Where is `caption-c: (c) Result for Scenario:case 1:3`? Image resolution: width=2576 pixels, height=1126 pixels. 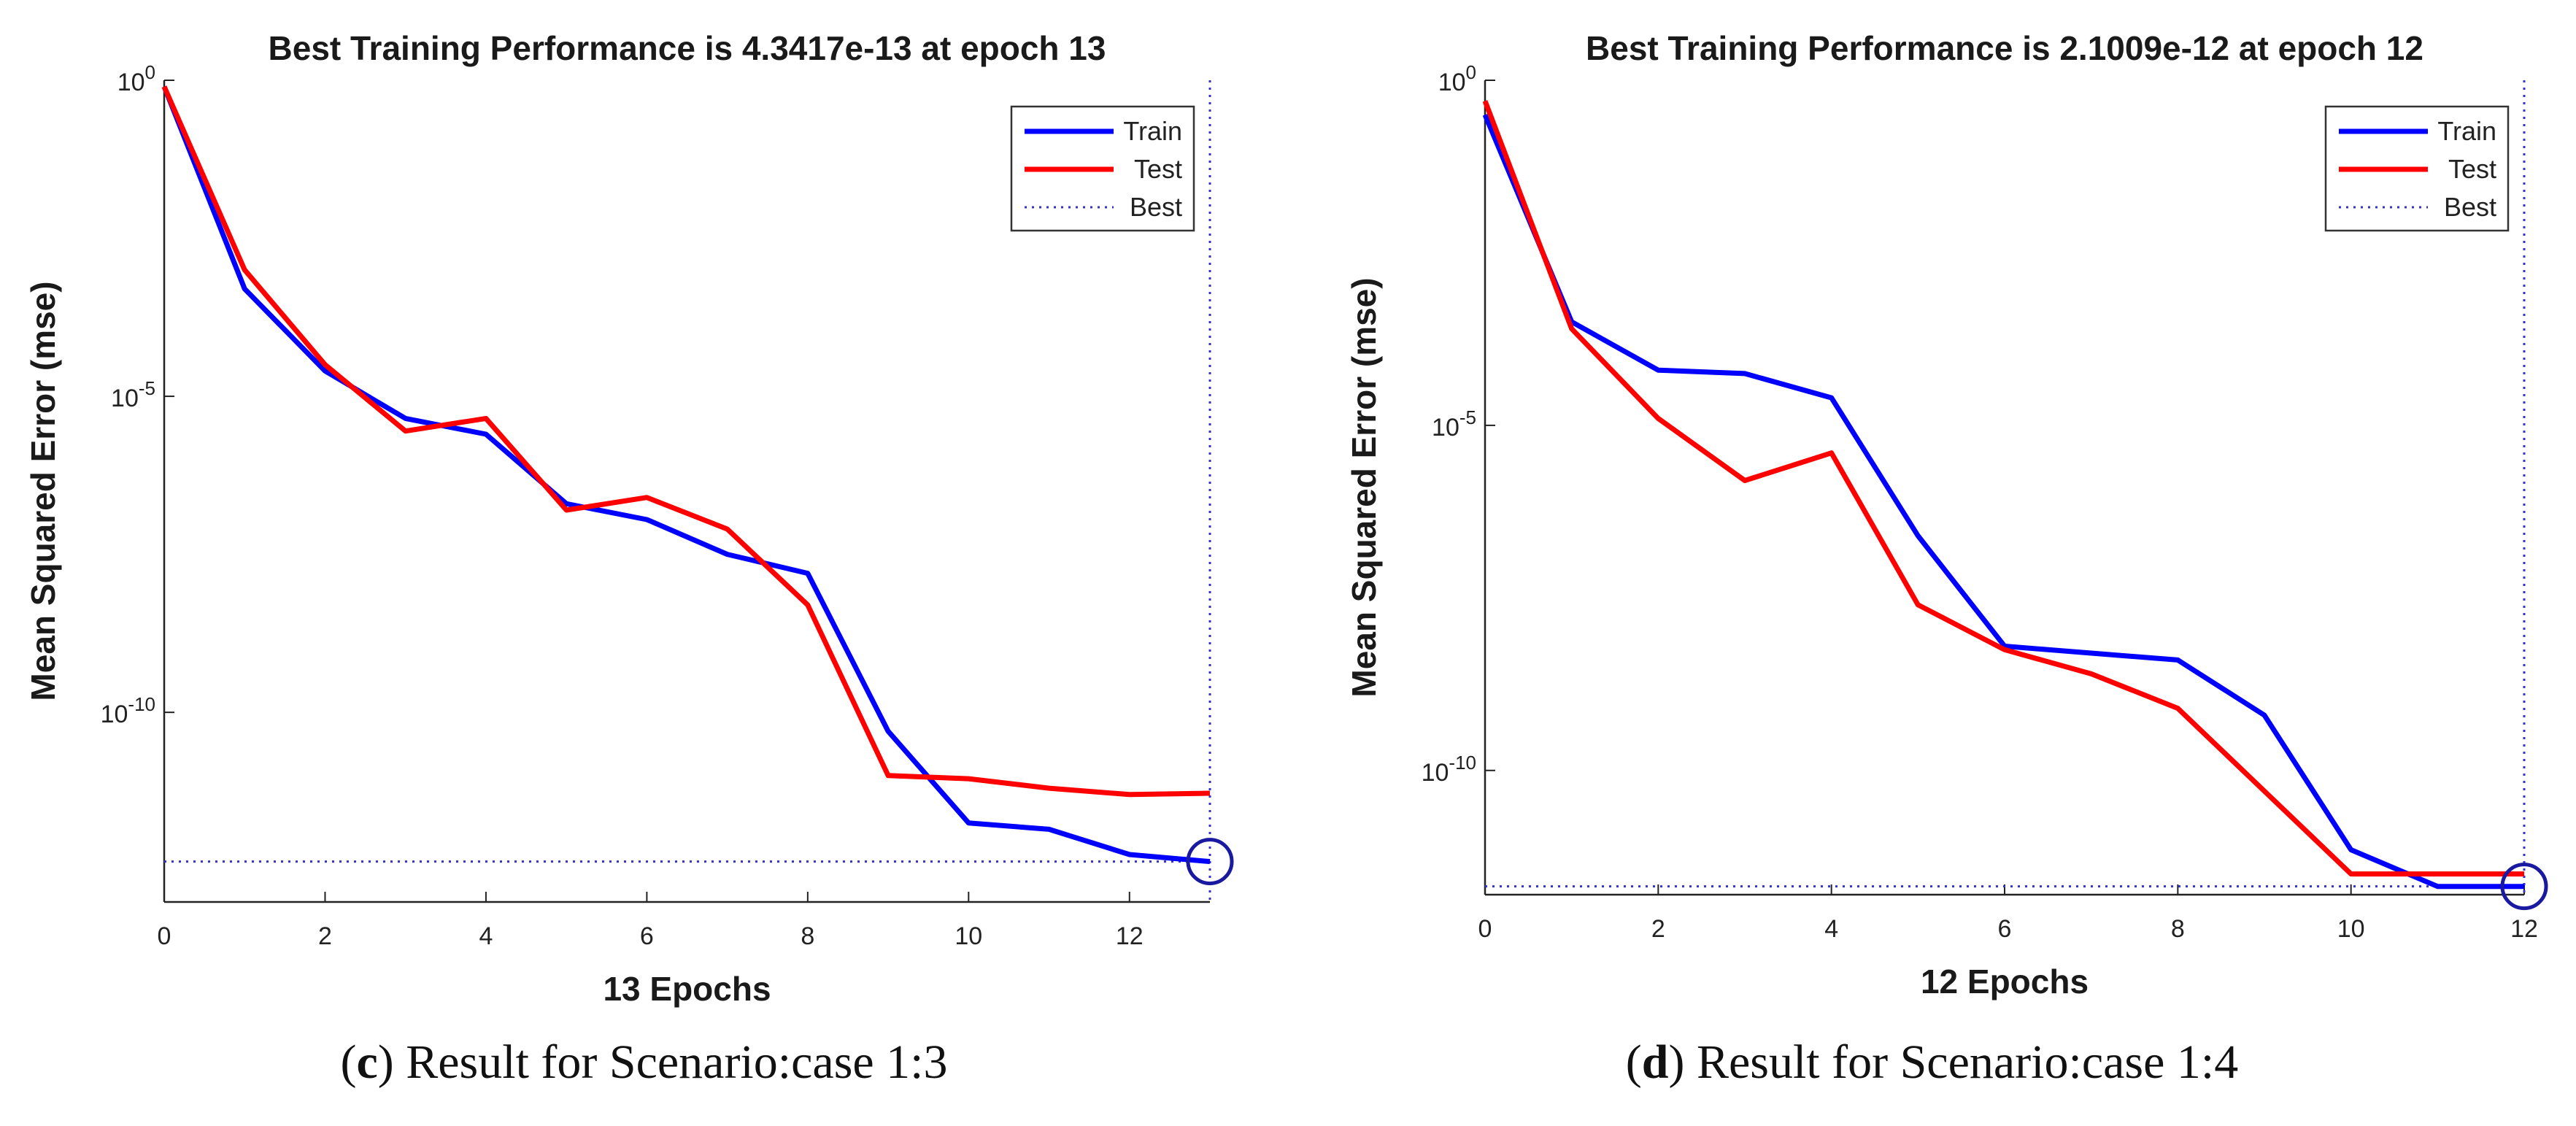
caption-c: (c) Result for Scenario:case 1:3 is located at coordinates (644, 1062).